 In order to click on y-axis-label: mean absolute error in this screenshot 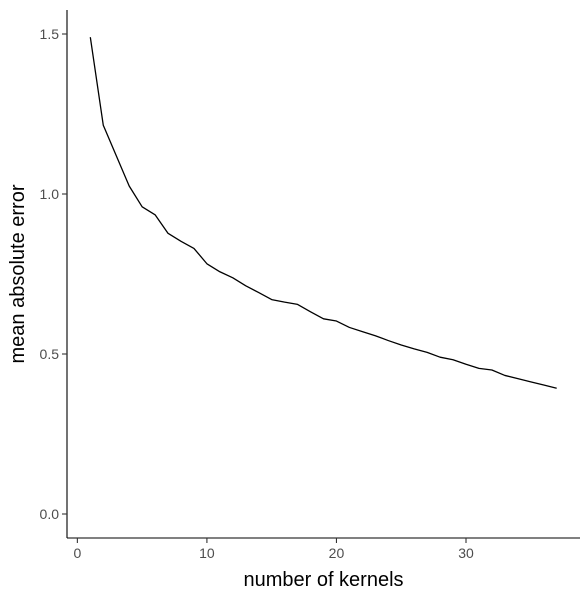, I will do `click(18, 273)`.